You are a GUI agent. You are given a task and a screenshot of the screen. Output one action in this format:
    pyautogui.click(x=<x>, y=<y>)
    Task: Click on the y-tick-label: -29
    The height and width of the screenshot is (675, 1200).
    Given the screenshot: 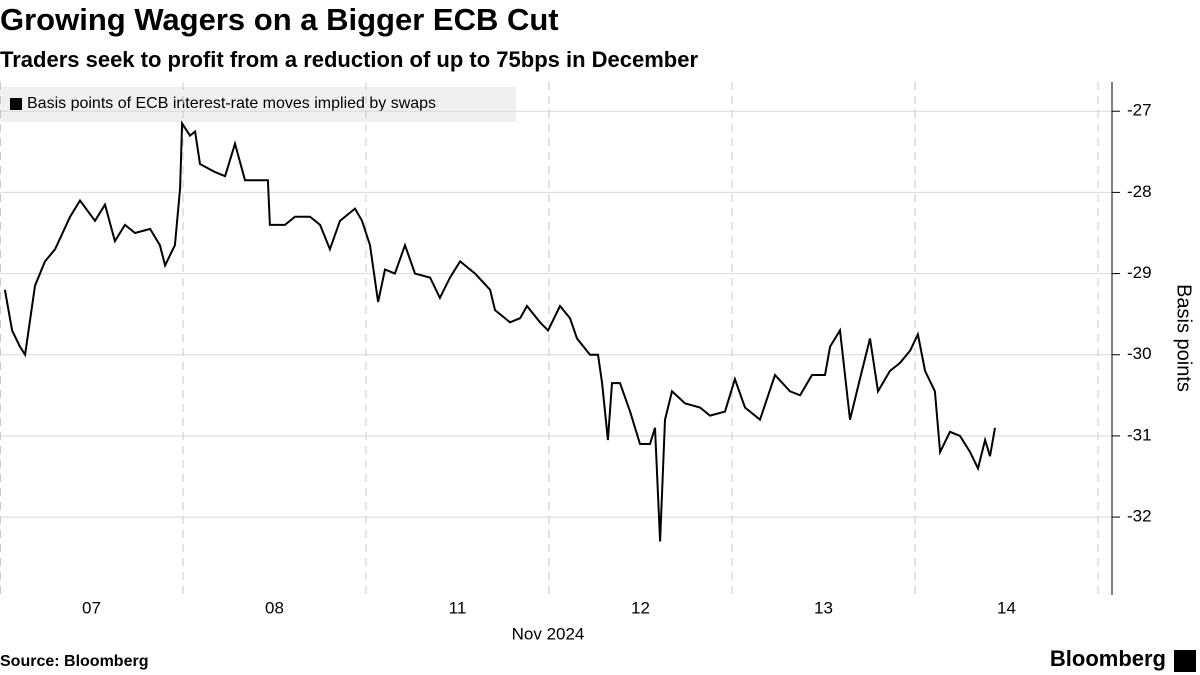 What is the action you would take?
    pyautogui.click(x=1139, y=272)
    